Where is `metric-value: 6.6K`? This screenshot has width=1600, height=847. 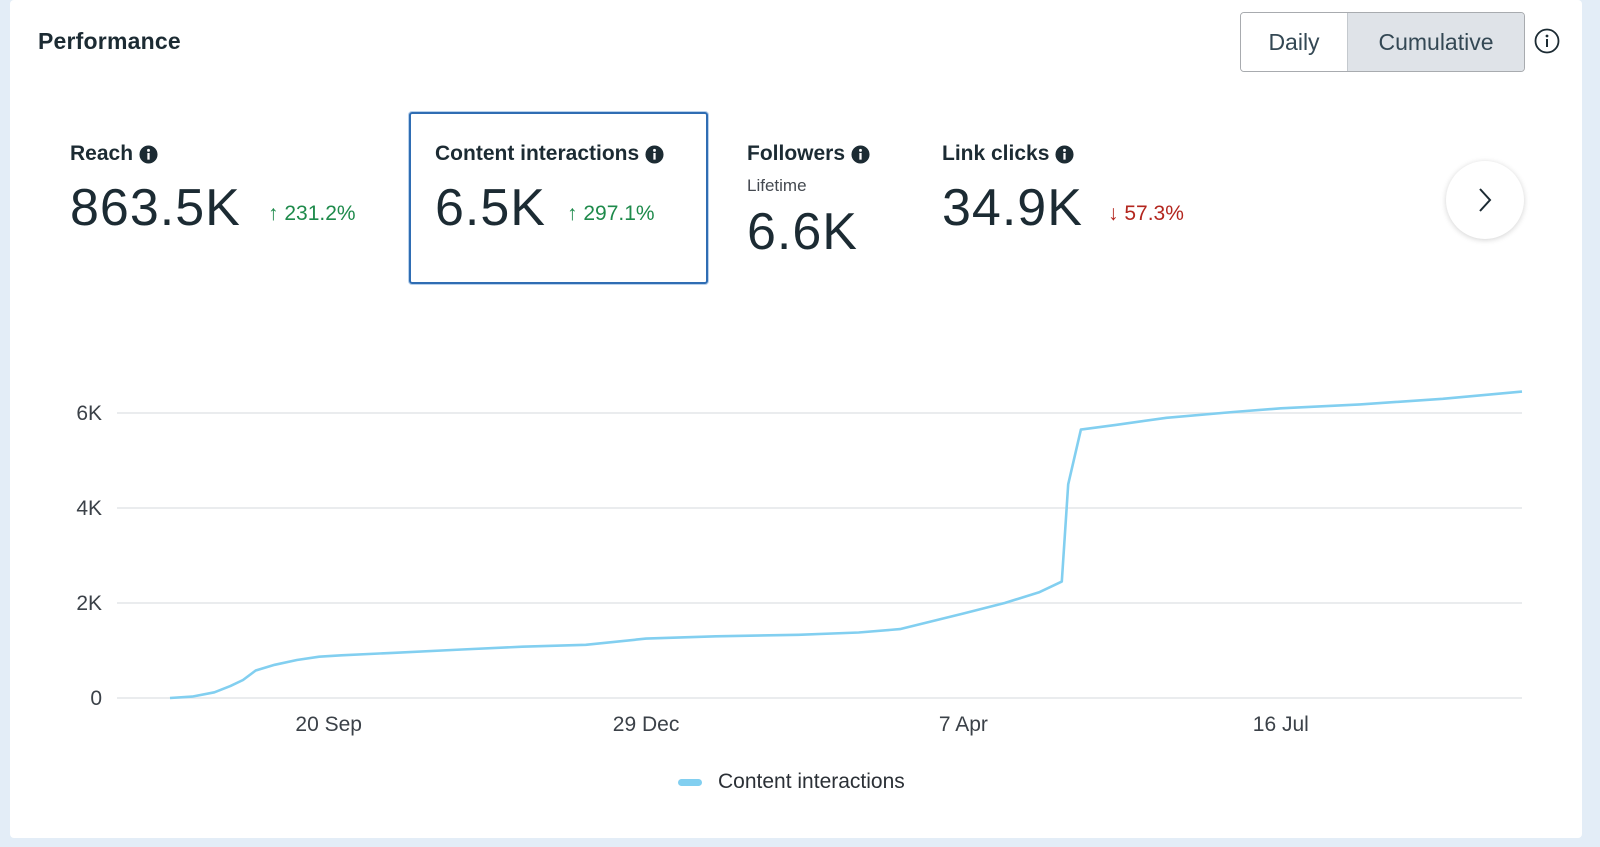
metric-value: 6.6K is located at coordinates (802, 232).